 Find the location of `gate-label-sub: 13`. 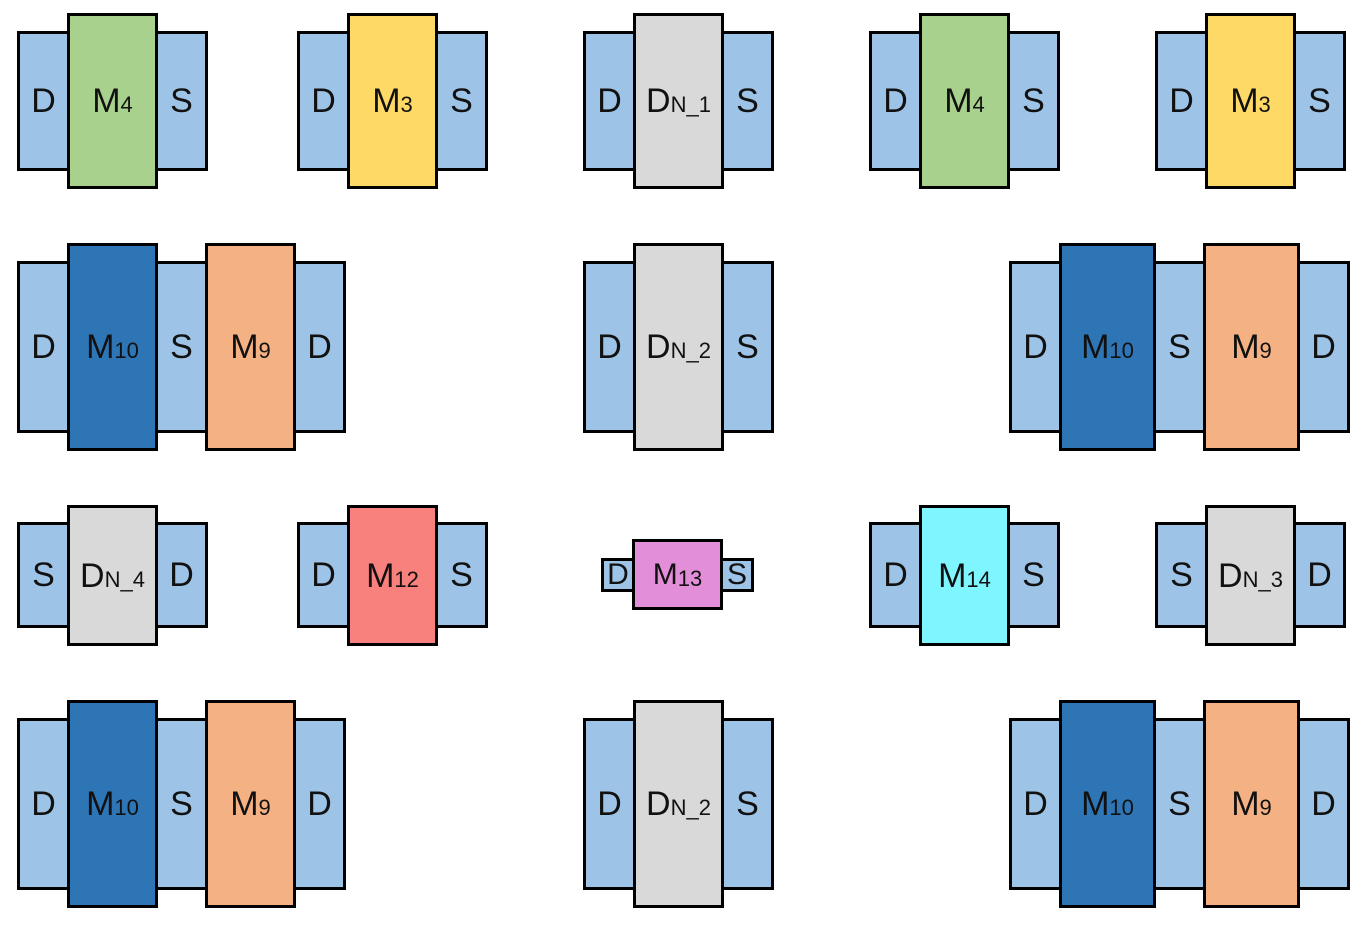

gate-label-sub: 13 is located at coordinates (690, 578).